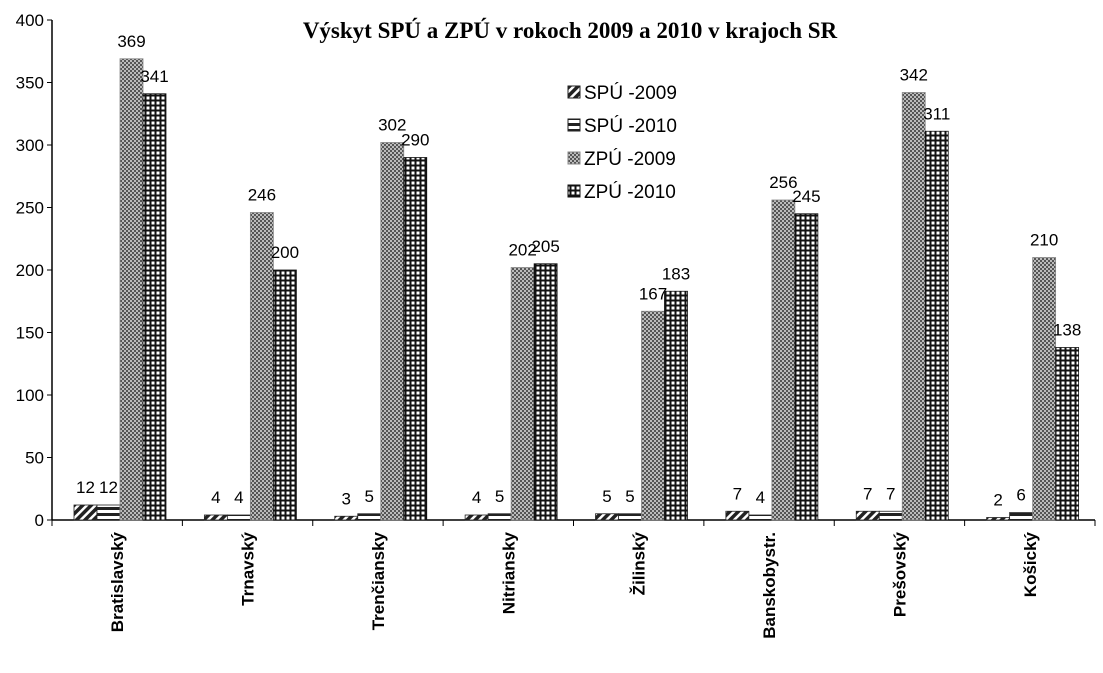  I want to click on legend-label: ZPÚ -2010, so click(630, 192).